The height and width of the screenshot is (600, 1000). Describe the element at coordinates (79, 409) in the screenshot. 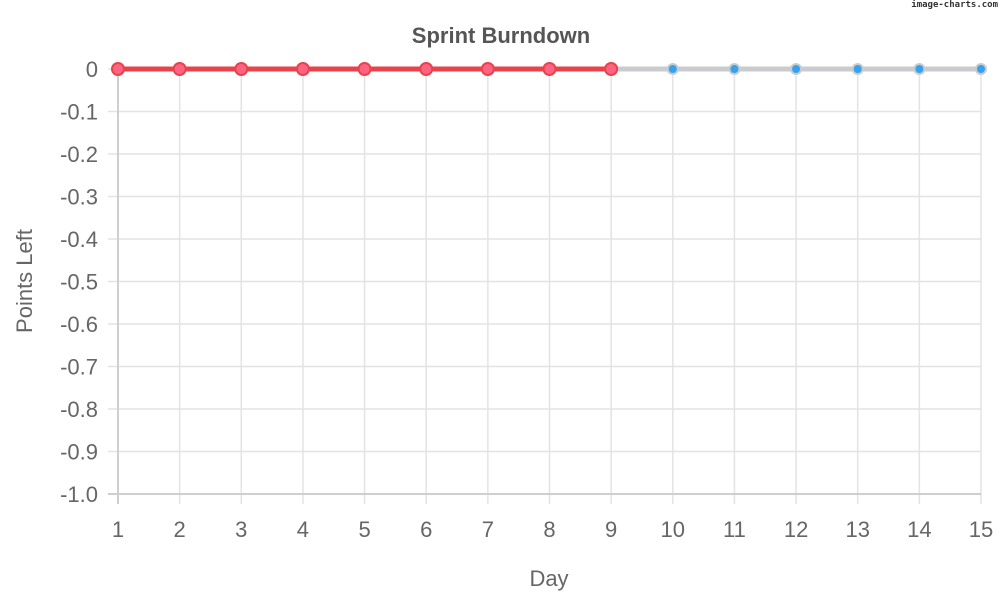

I see `y-tick-label: -0.8` at that location.